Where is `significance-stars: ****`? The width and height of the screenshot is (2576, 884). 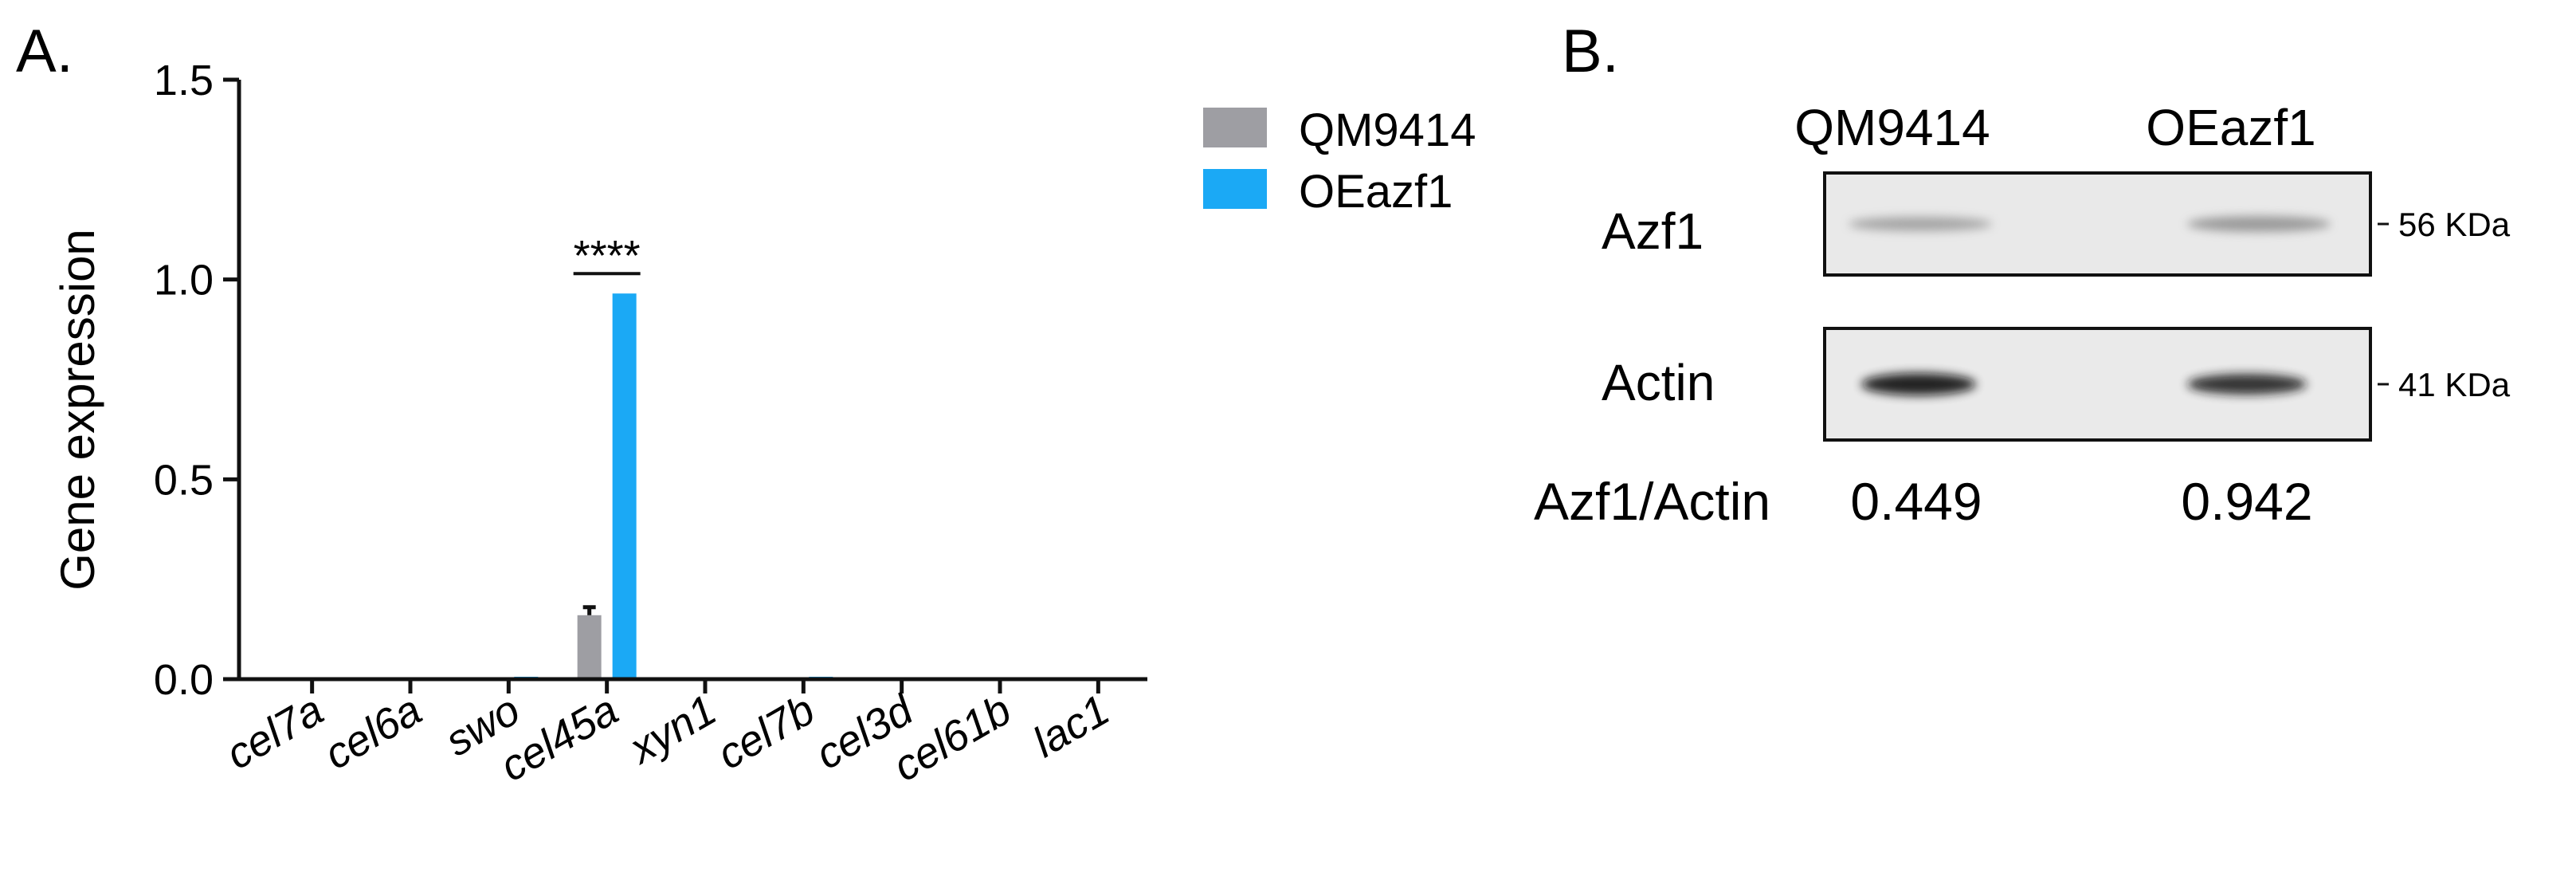
significance-stars: **** is located at coordinates (608, 256).